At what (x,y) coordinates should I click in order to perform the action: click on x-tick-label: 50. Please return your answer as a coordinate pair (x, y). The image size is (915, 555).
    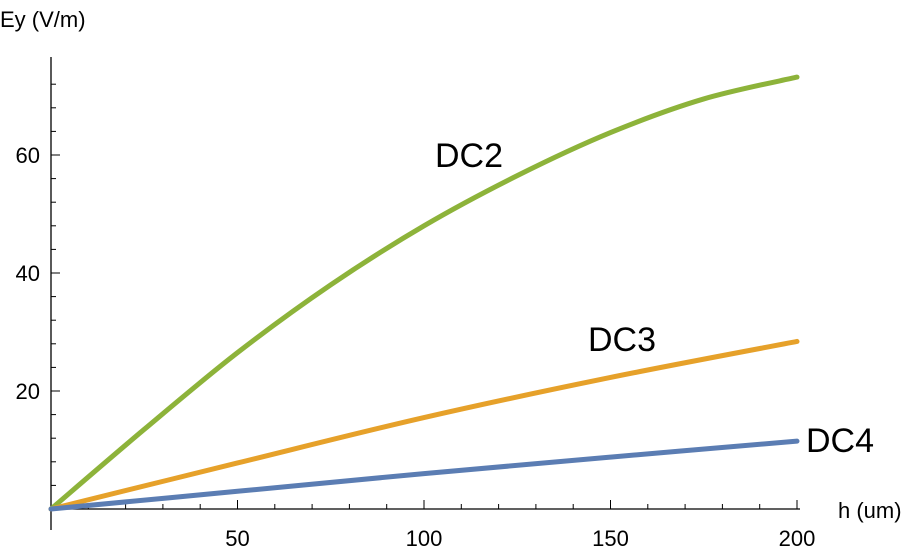
    Looking at the image, I should click on (237, 538).